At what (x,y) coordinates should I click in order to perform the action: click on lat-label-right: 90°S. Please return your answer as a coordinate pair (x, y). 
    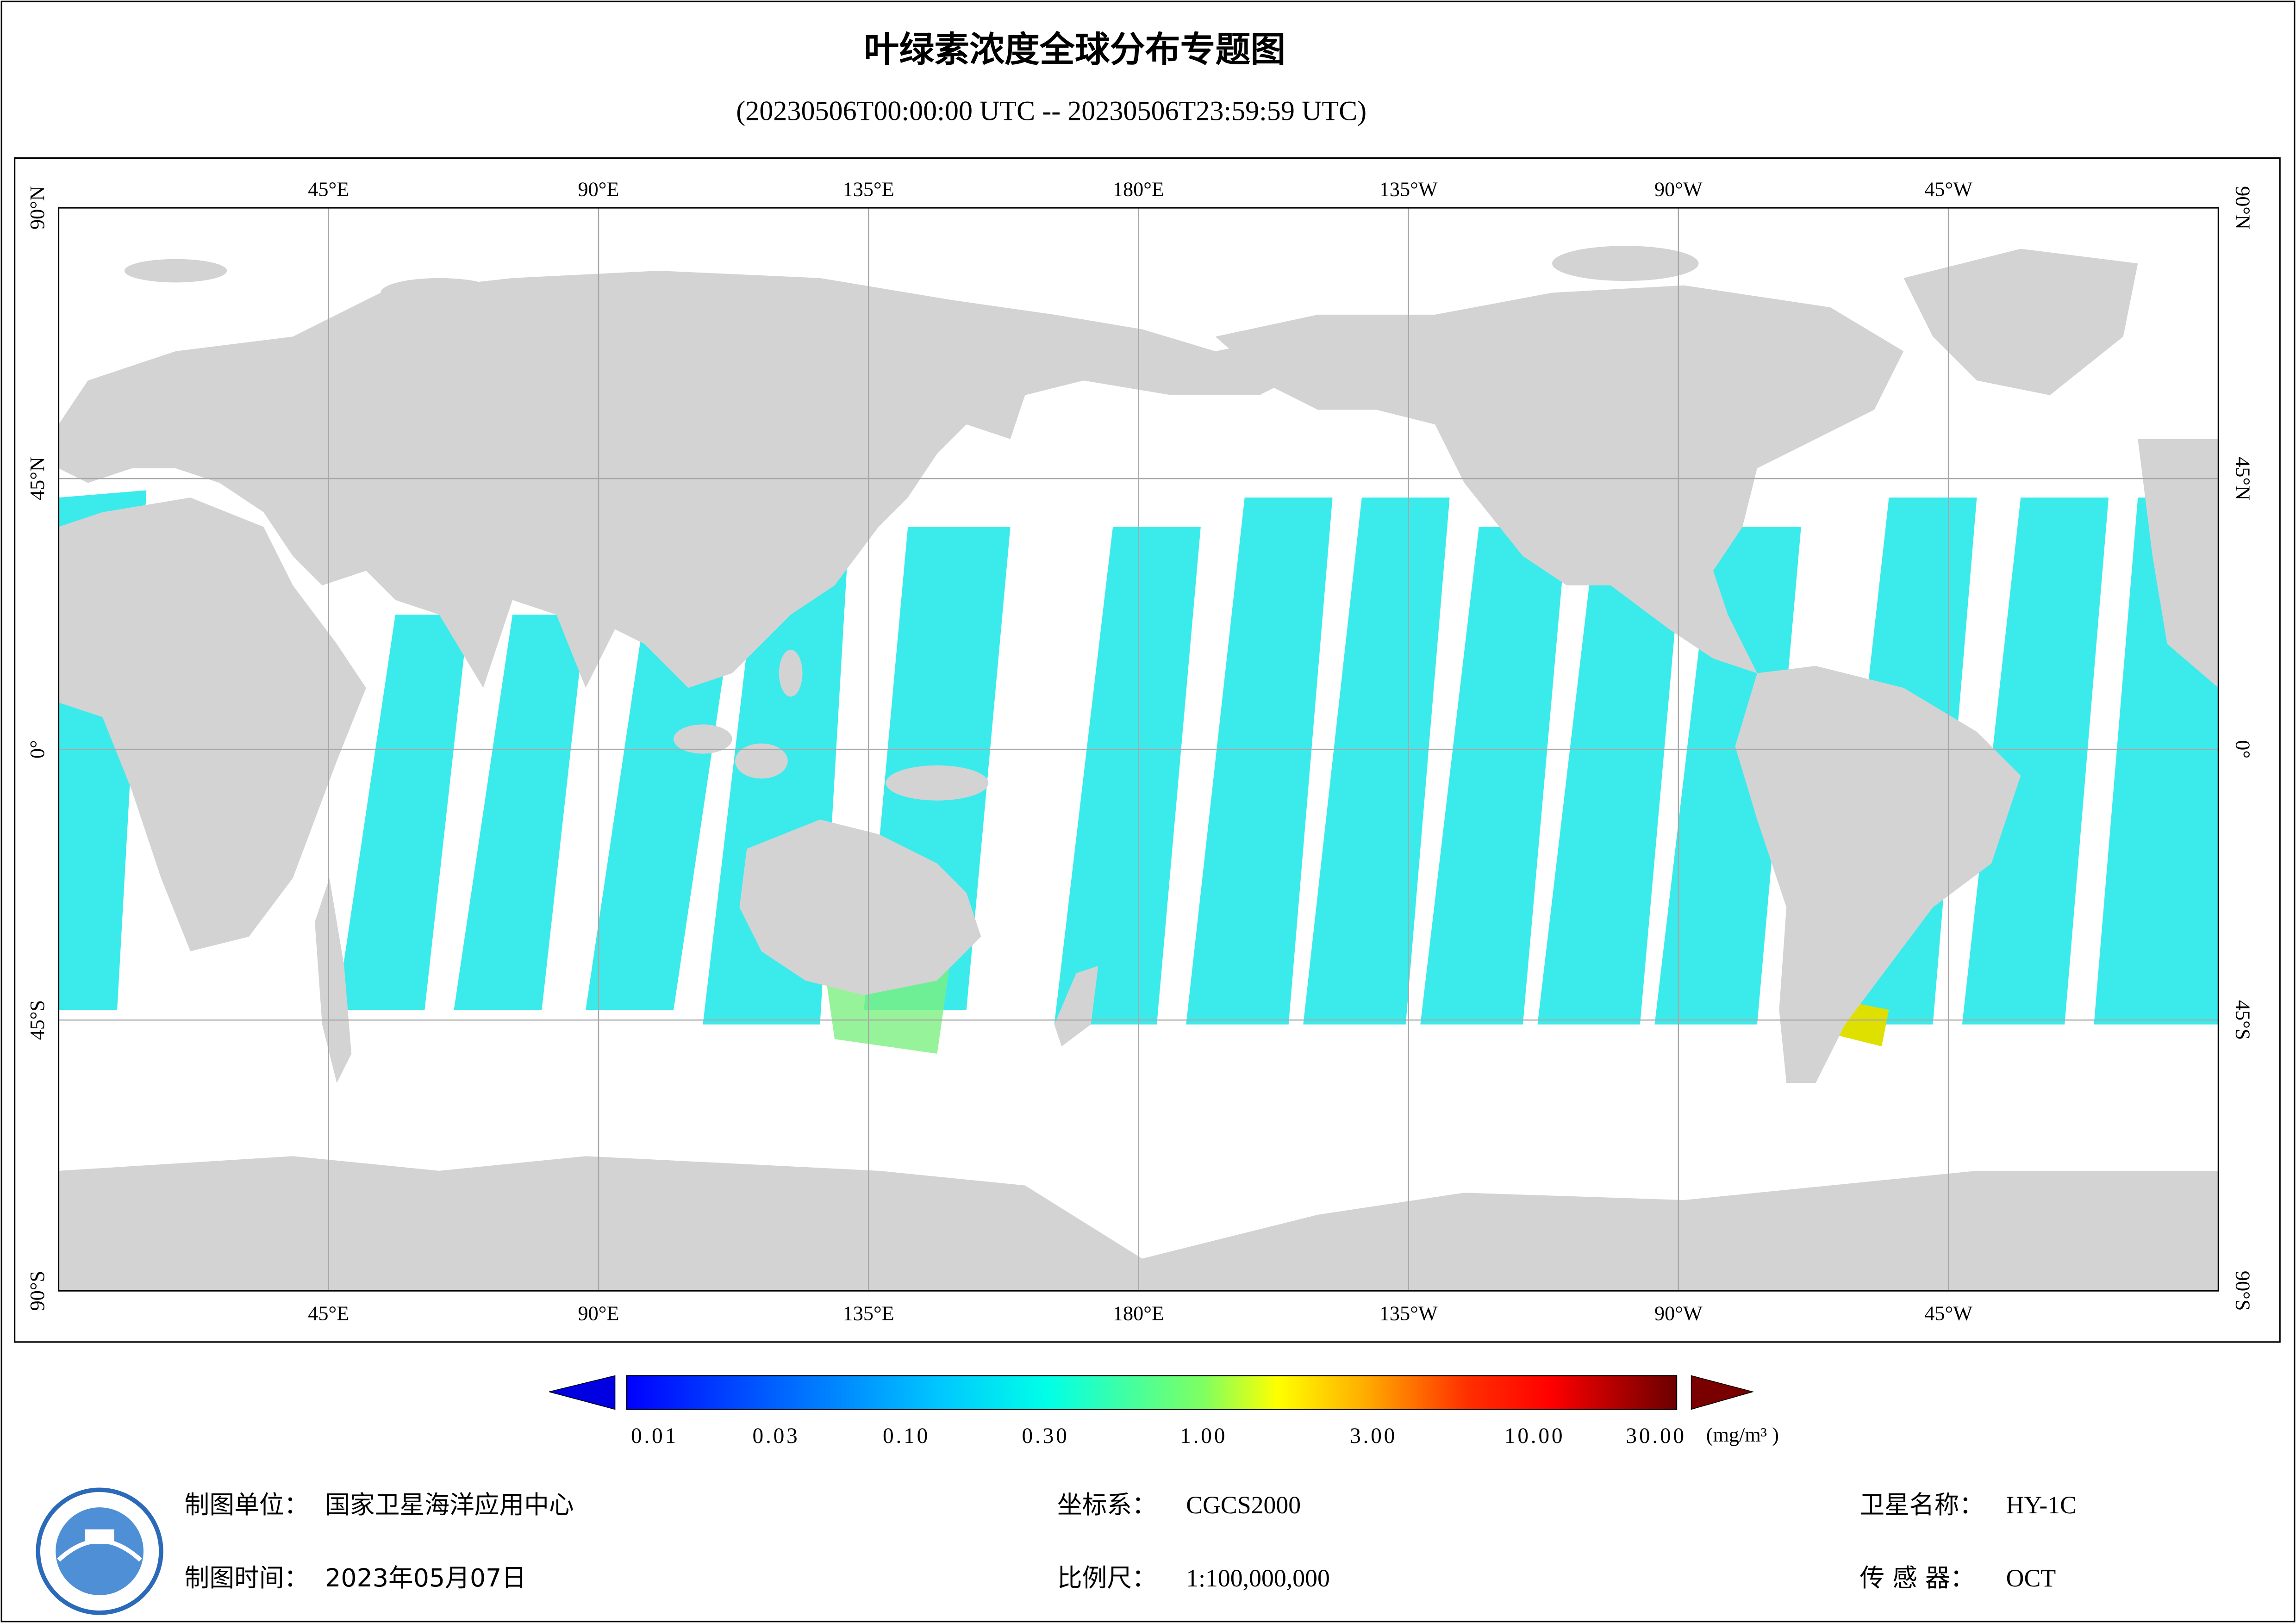
    Looking at the image, I should click on (2242, 1291).